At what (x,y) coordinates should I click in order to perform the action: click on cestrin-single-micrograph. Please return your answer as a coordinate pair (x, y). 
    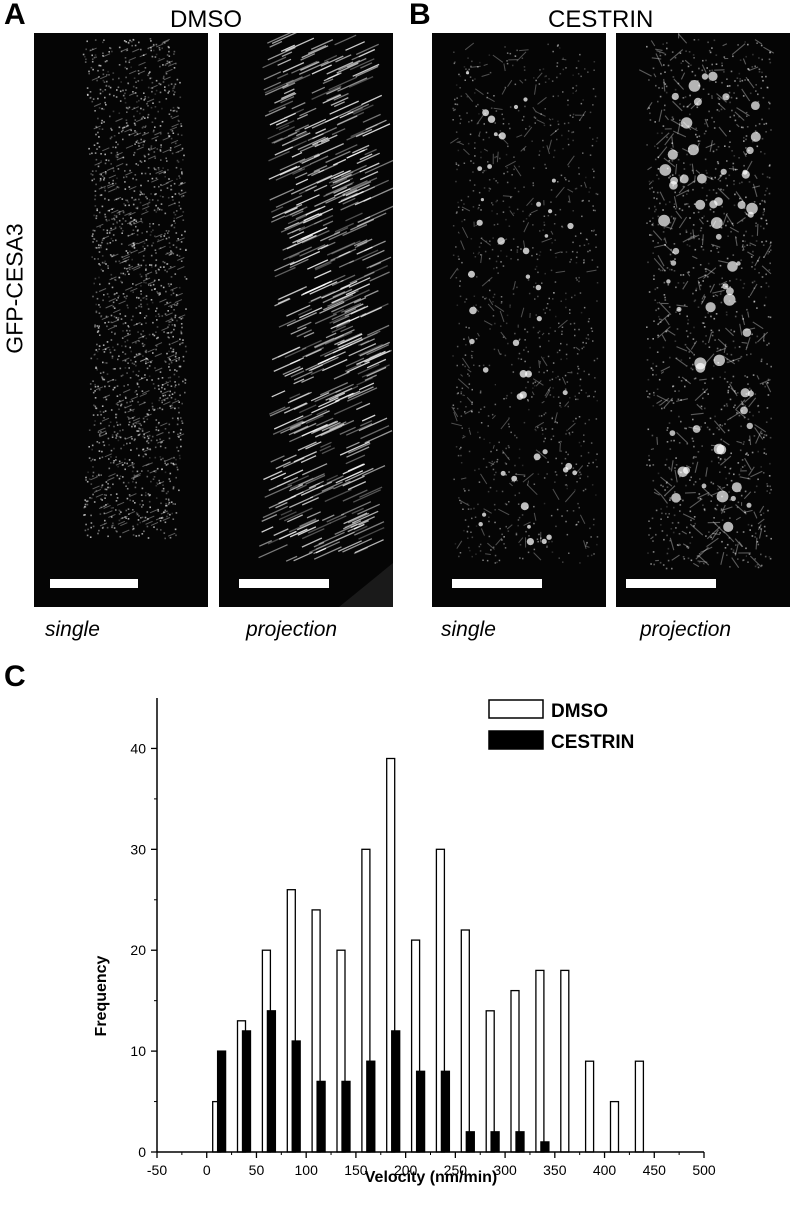
    Looking at the image, I should click on (519, 320).